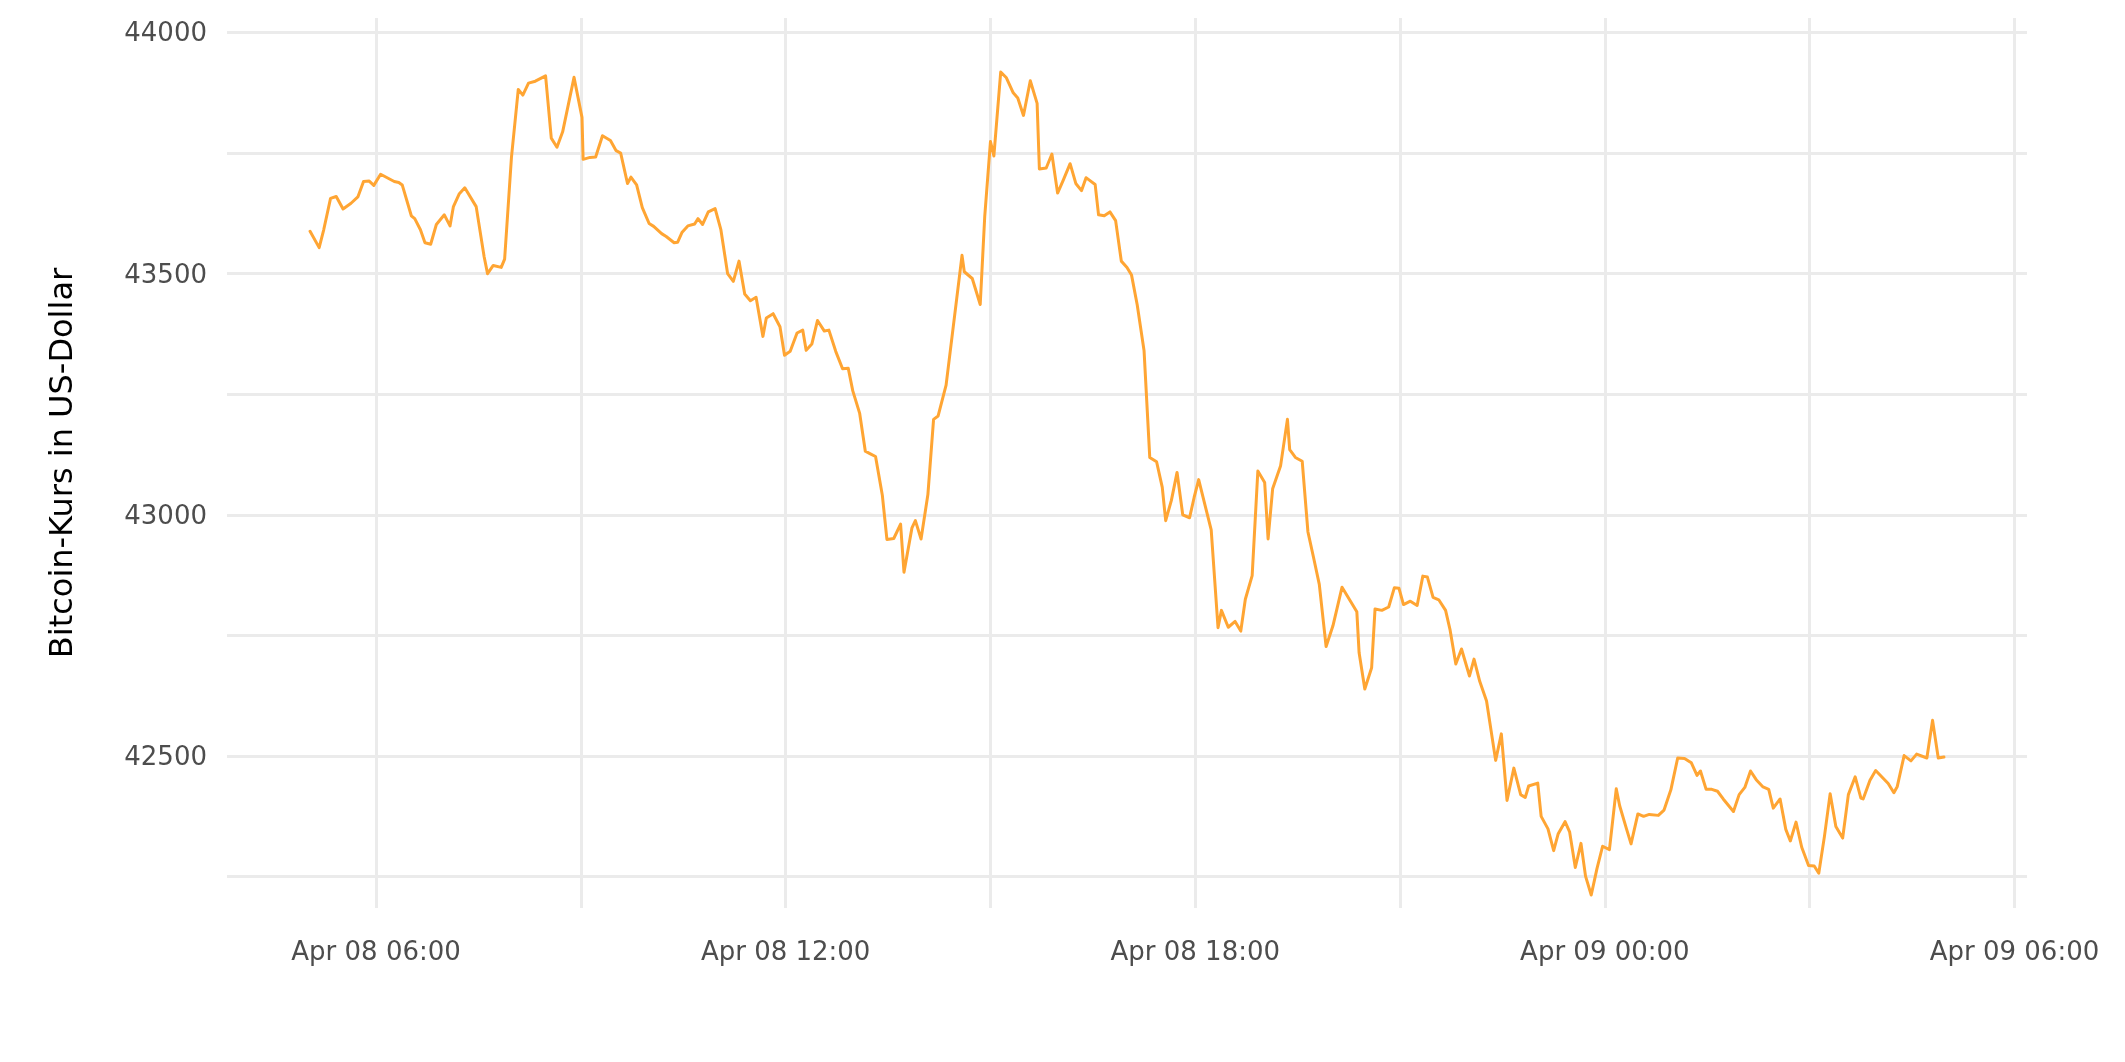  Describe the element at coordinates (376, 951) in the screenshot. I see `x-tick-label: Apr 08 06:00` at that location.